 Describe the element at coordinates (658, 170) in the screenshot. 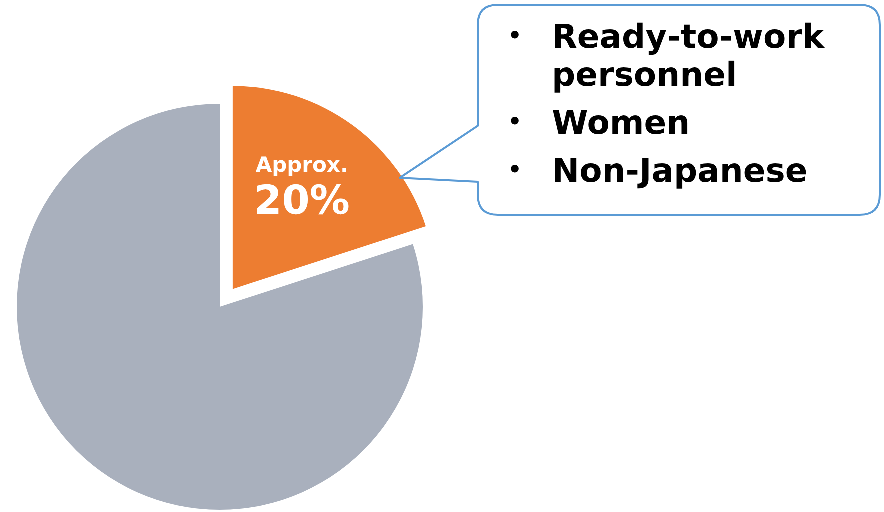

I see `text: • Non-Japanese` at that location.